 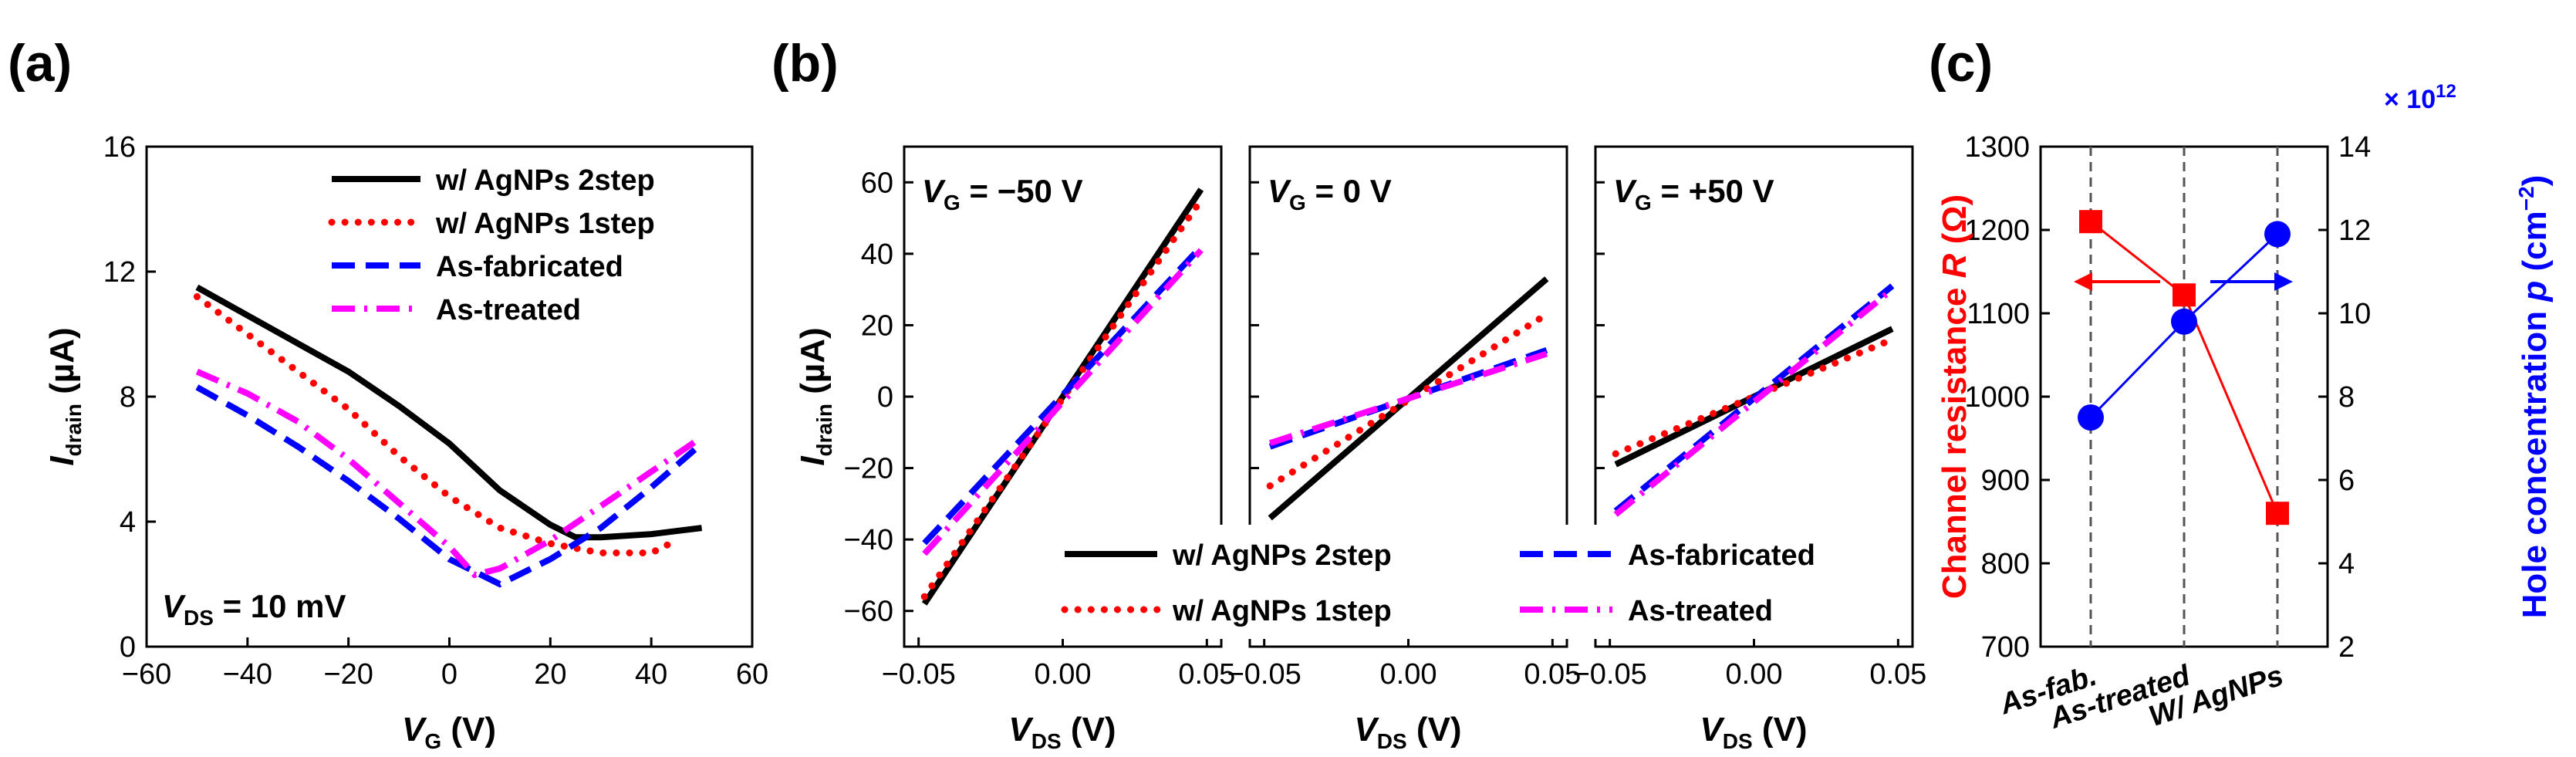 What do you see at coordinates (348, 674) in the screenshot?
I see `x-tick-label: −20` at bounding box center [348, 674].